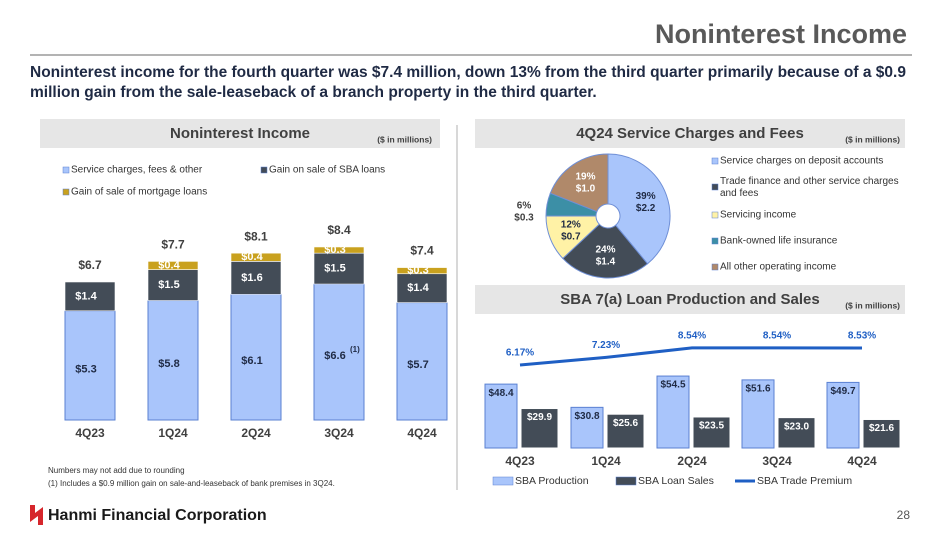 The height and width of the screenshot is (534, 949). What do you see at coordinates (804, 481) in the screenshot?
I see `legend-label: SBA Trade Premium` at bounding box center [804, 481].